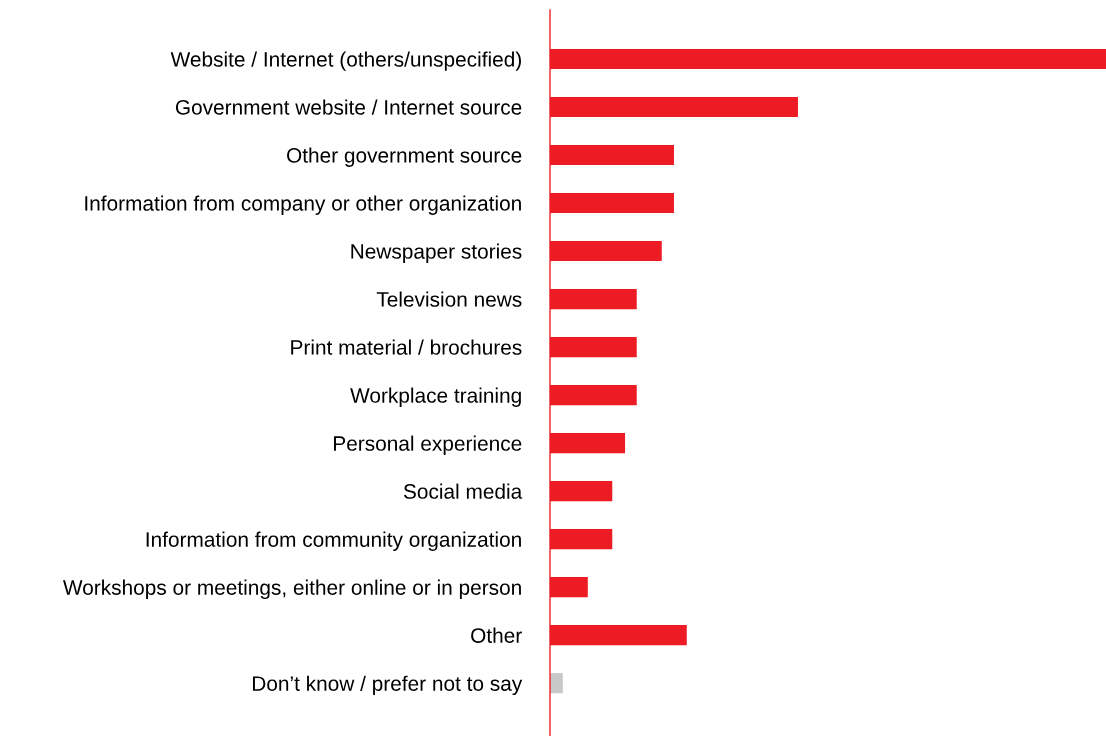 The image size is (1106, 736). Describe the element at coordinates (406, 347) in the screenshot. I see `y-tick-label: Print material / brochures` at that location.